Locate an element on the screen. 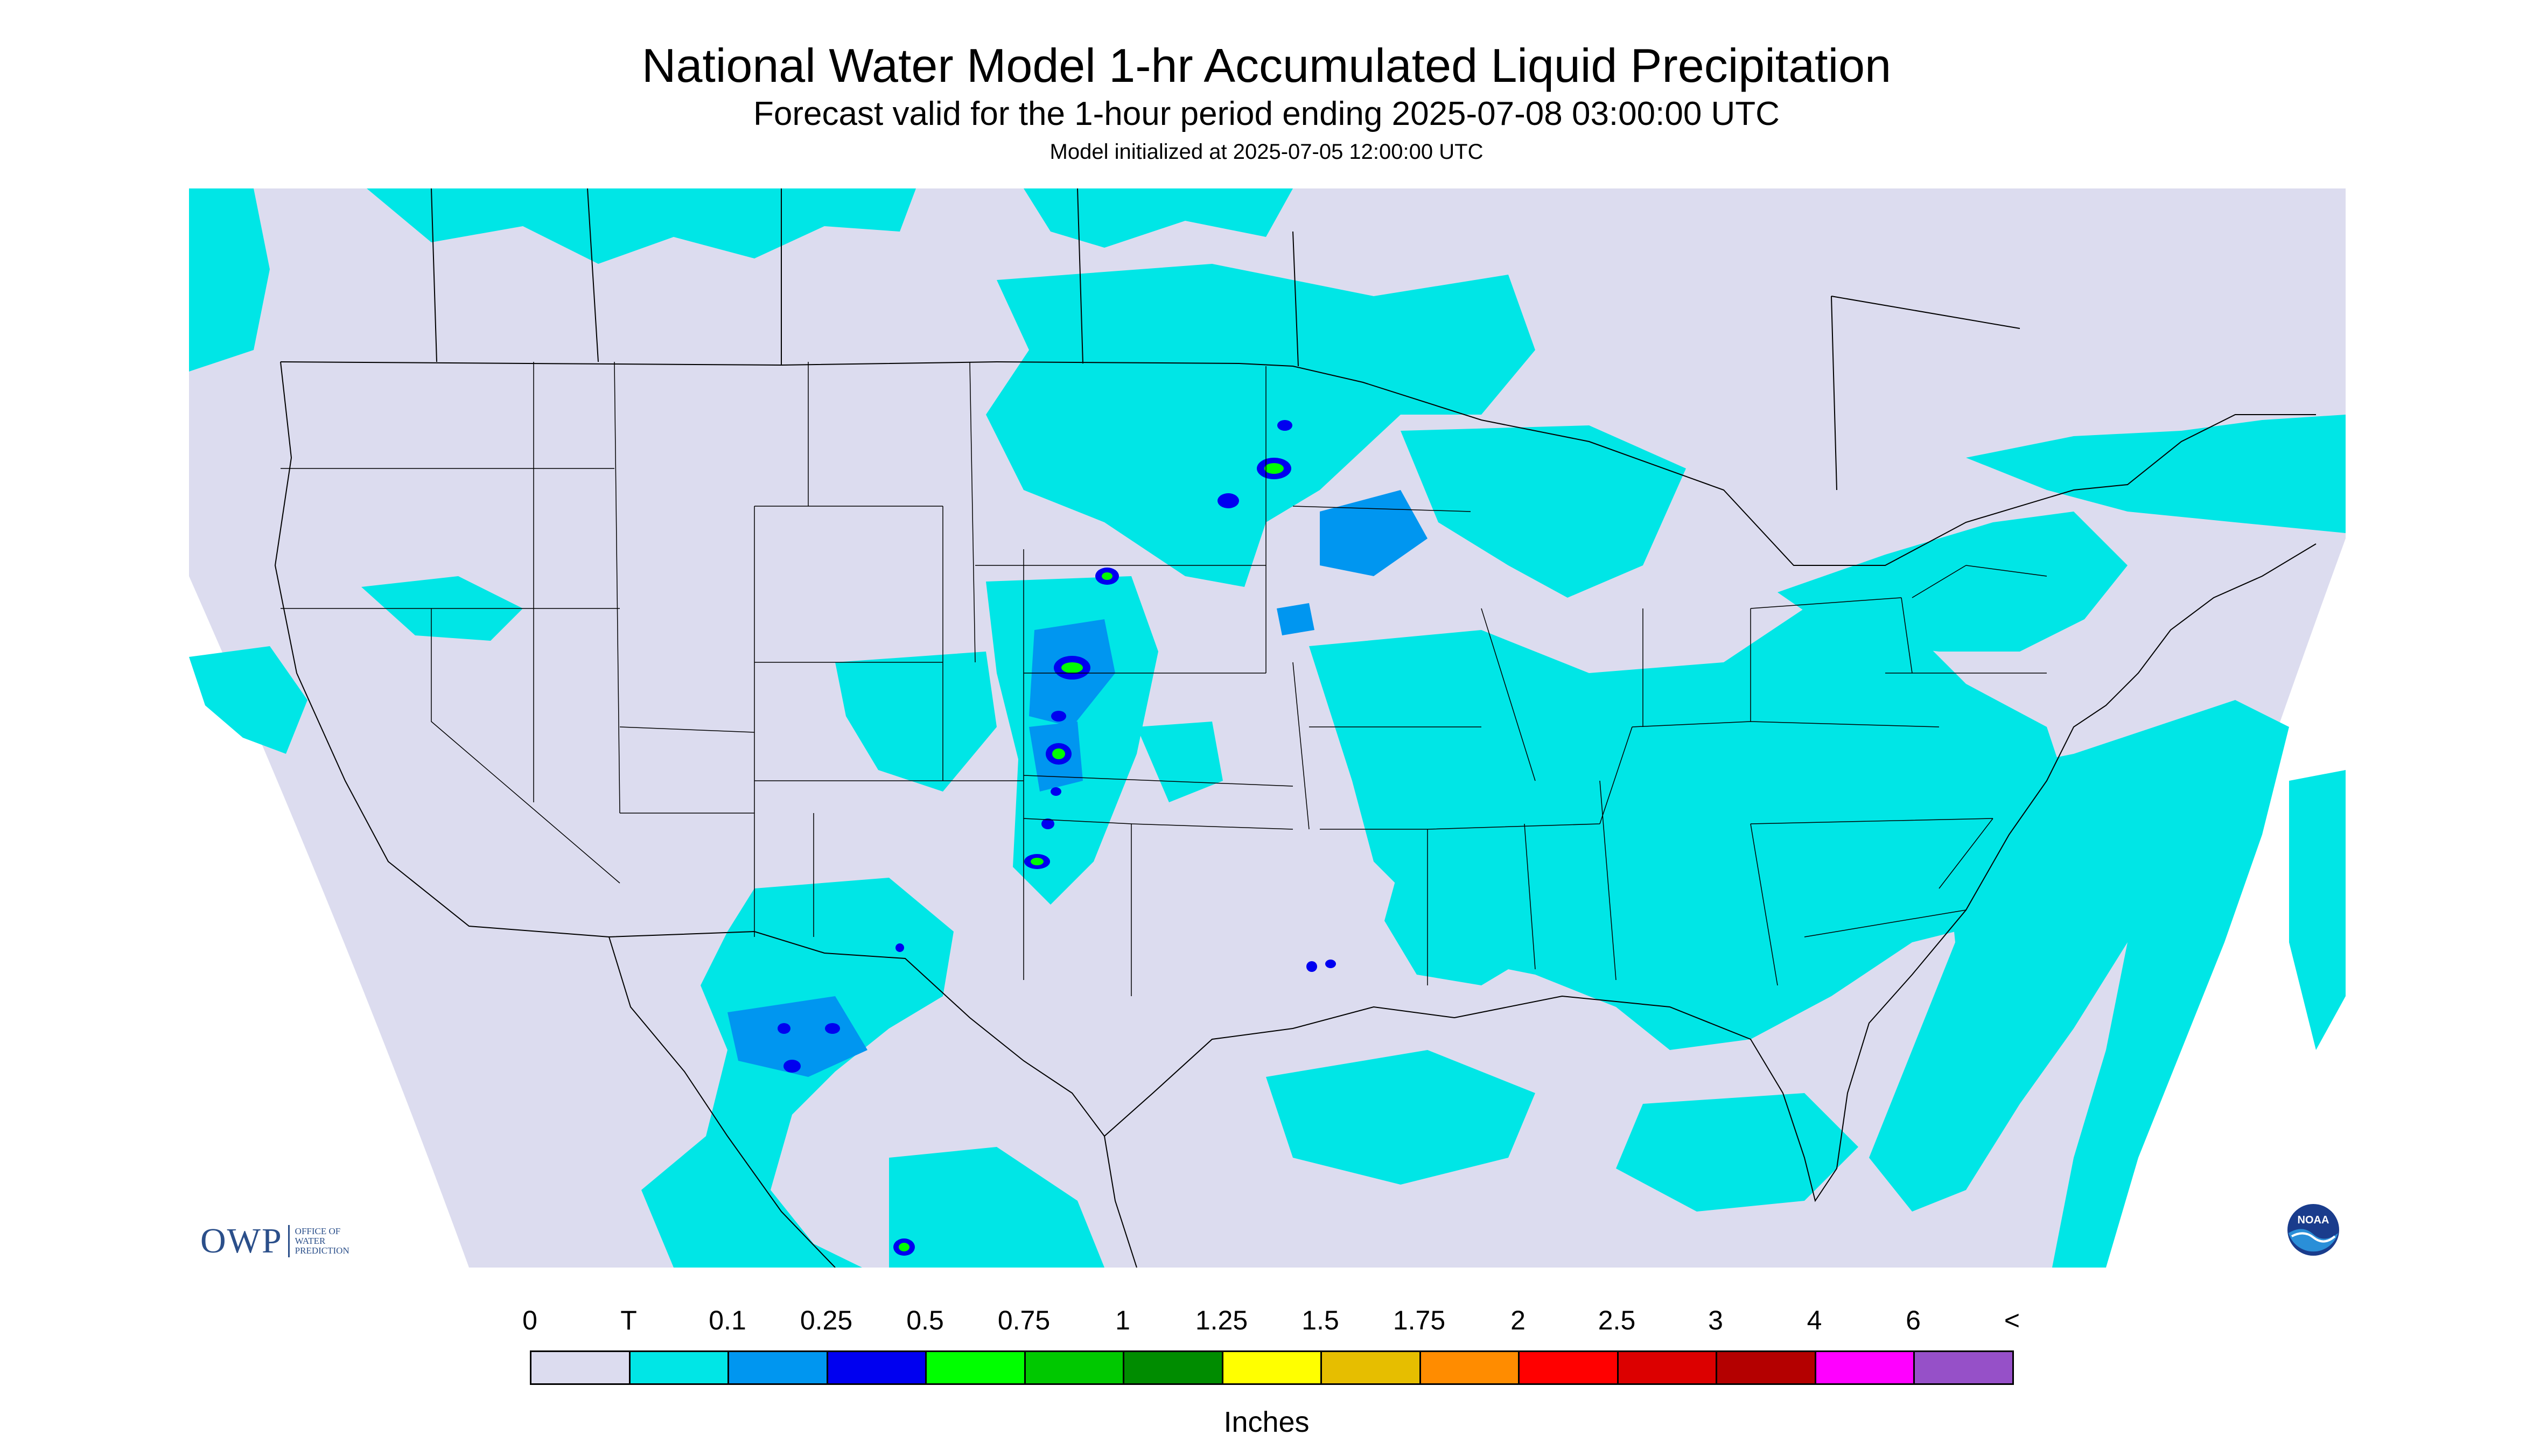  legend-label: T is located at coordinates (628, 1320).